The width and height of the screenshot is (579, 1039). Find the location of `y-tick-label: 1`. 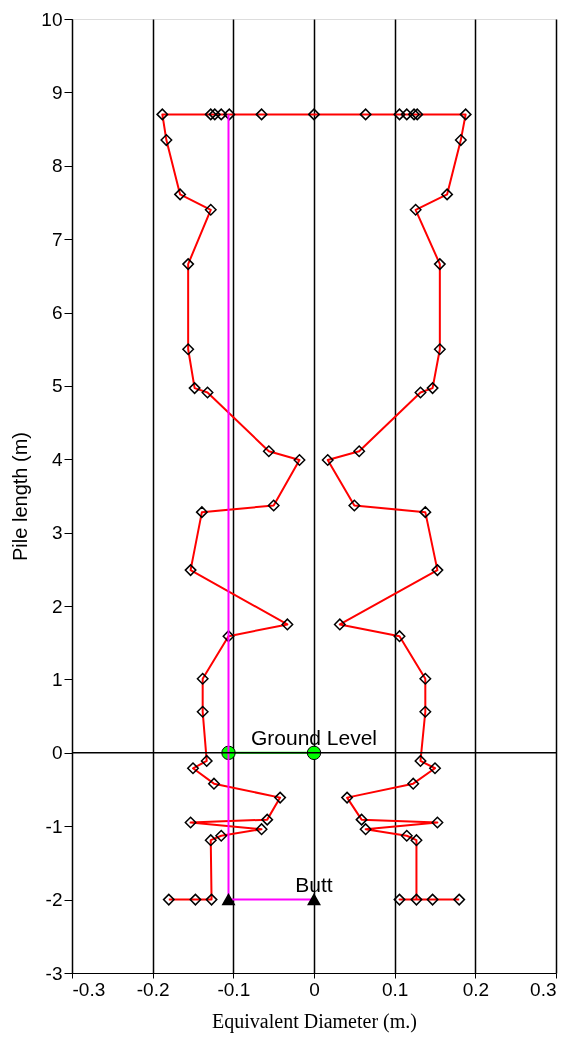

y-tick-label: 1 is located at coordinates (57, 679).